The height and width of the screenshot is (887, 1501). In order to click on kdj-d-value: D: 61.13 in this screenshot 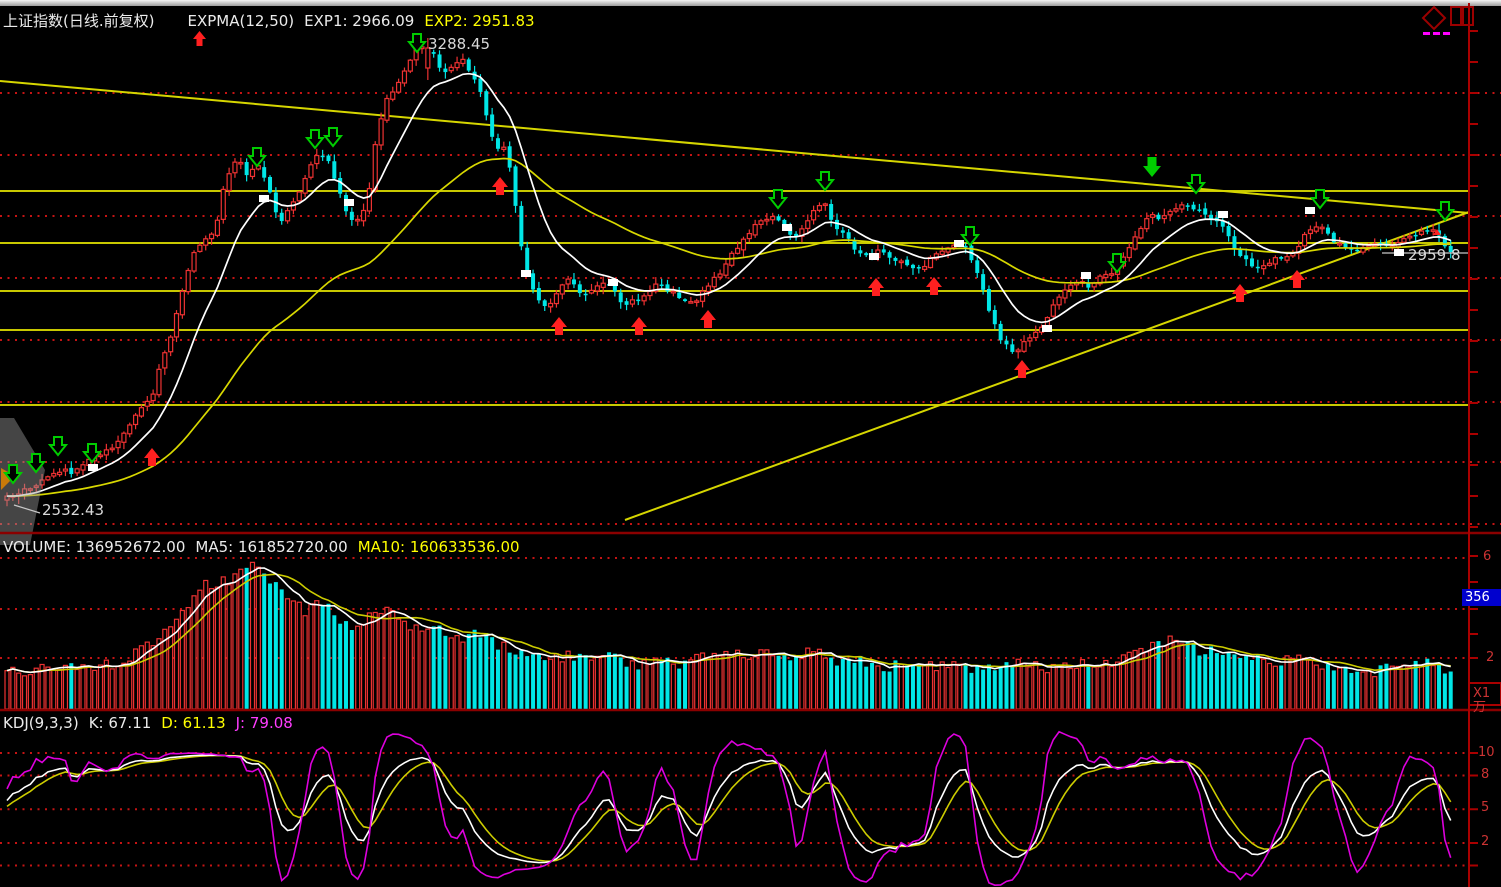, I will do `click(193, 723)`.